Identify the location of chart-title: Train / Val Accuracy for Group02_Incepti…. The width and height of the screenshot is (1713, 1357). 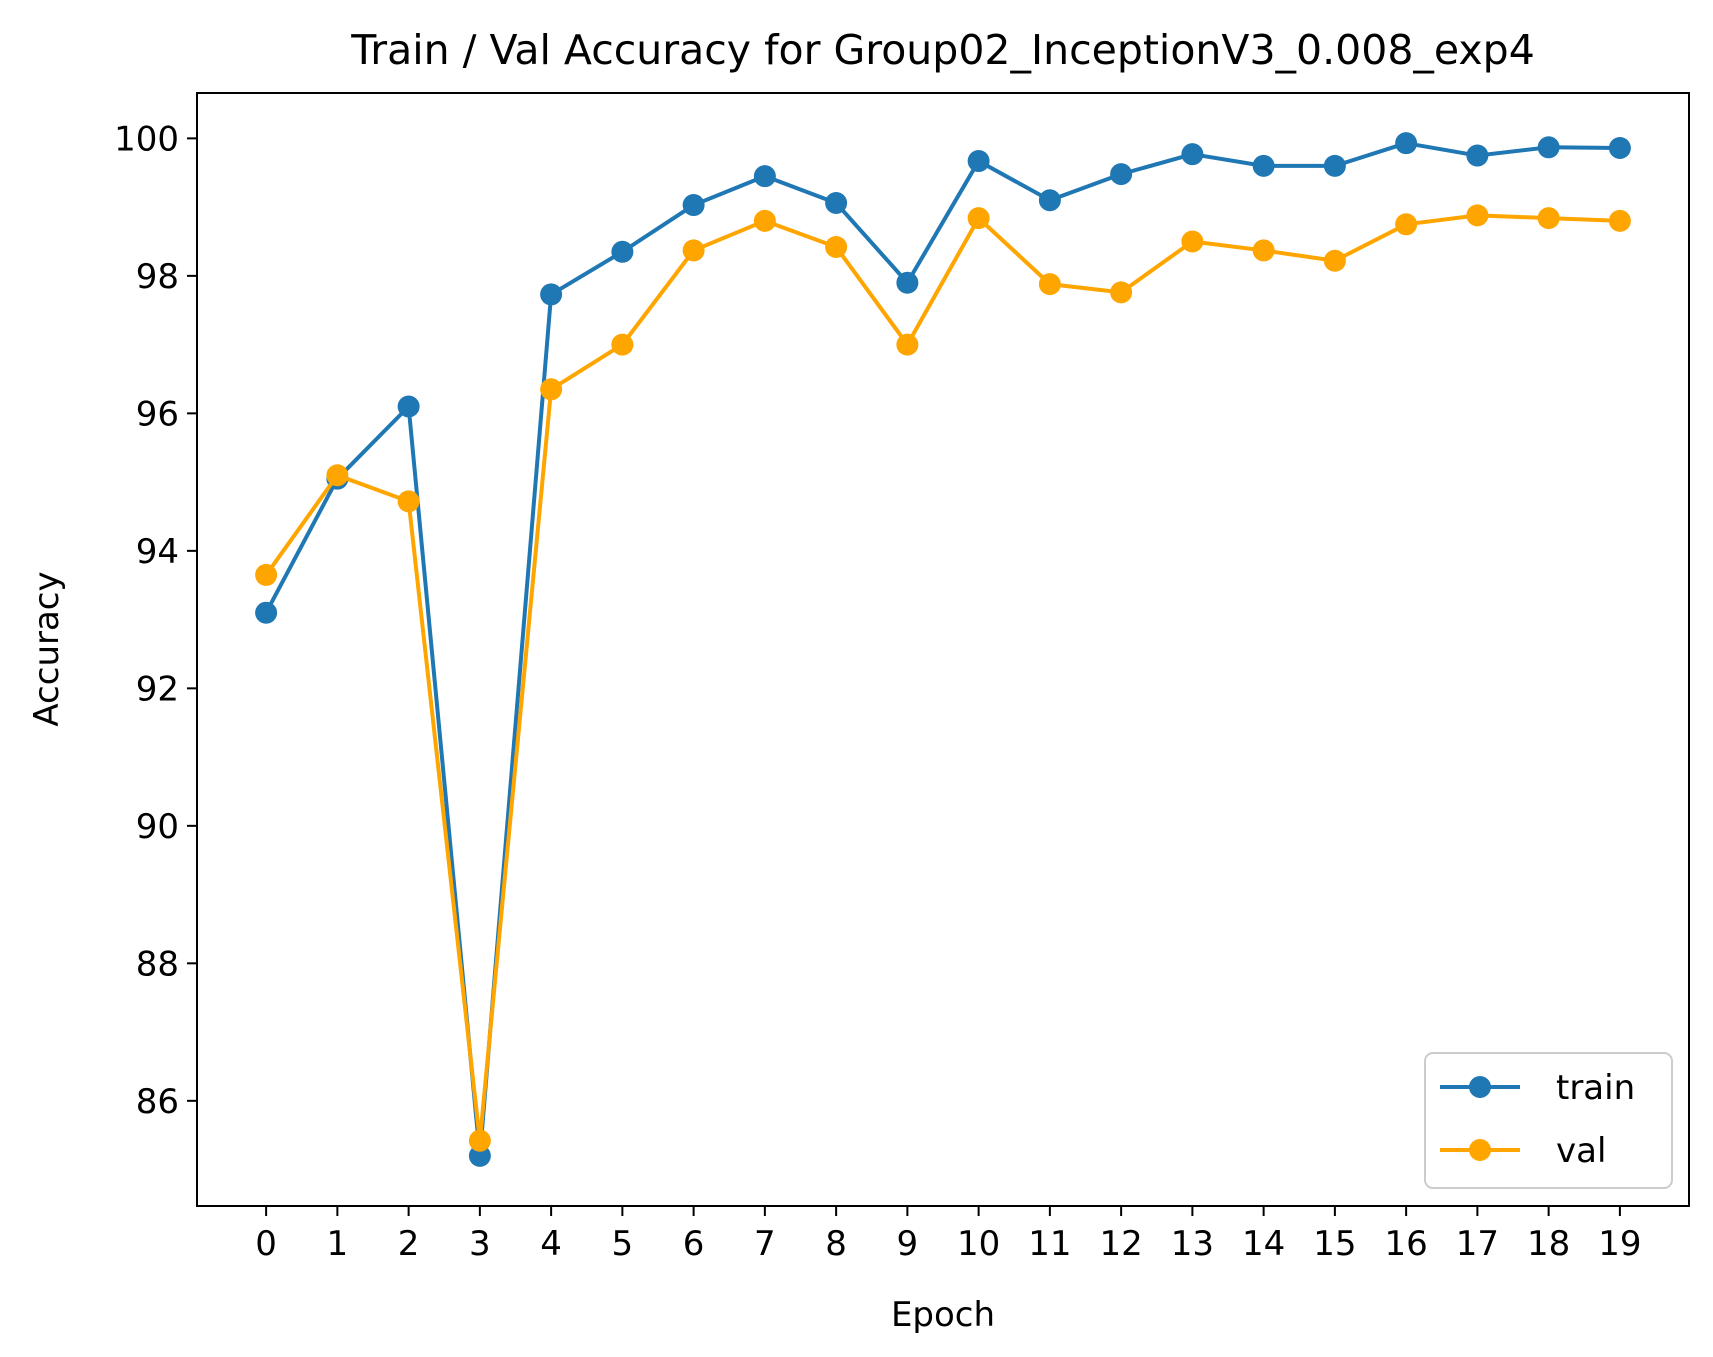
(942, 50).